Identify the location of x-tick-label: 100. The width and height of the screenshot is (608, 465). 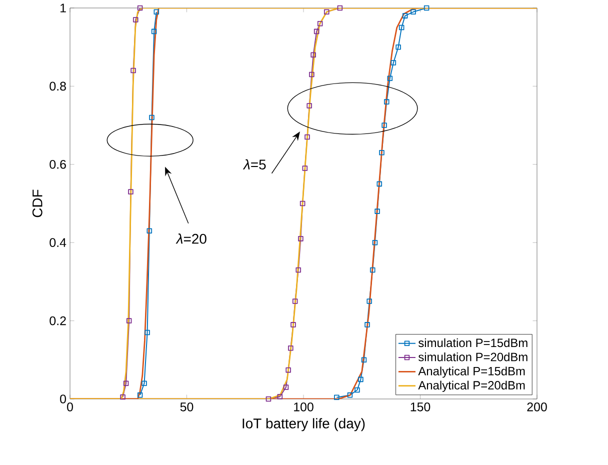
(304, 407).